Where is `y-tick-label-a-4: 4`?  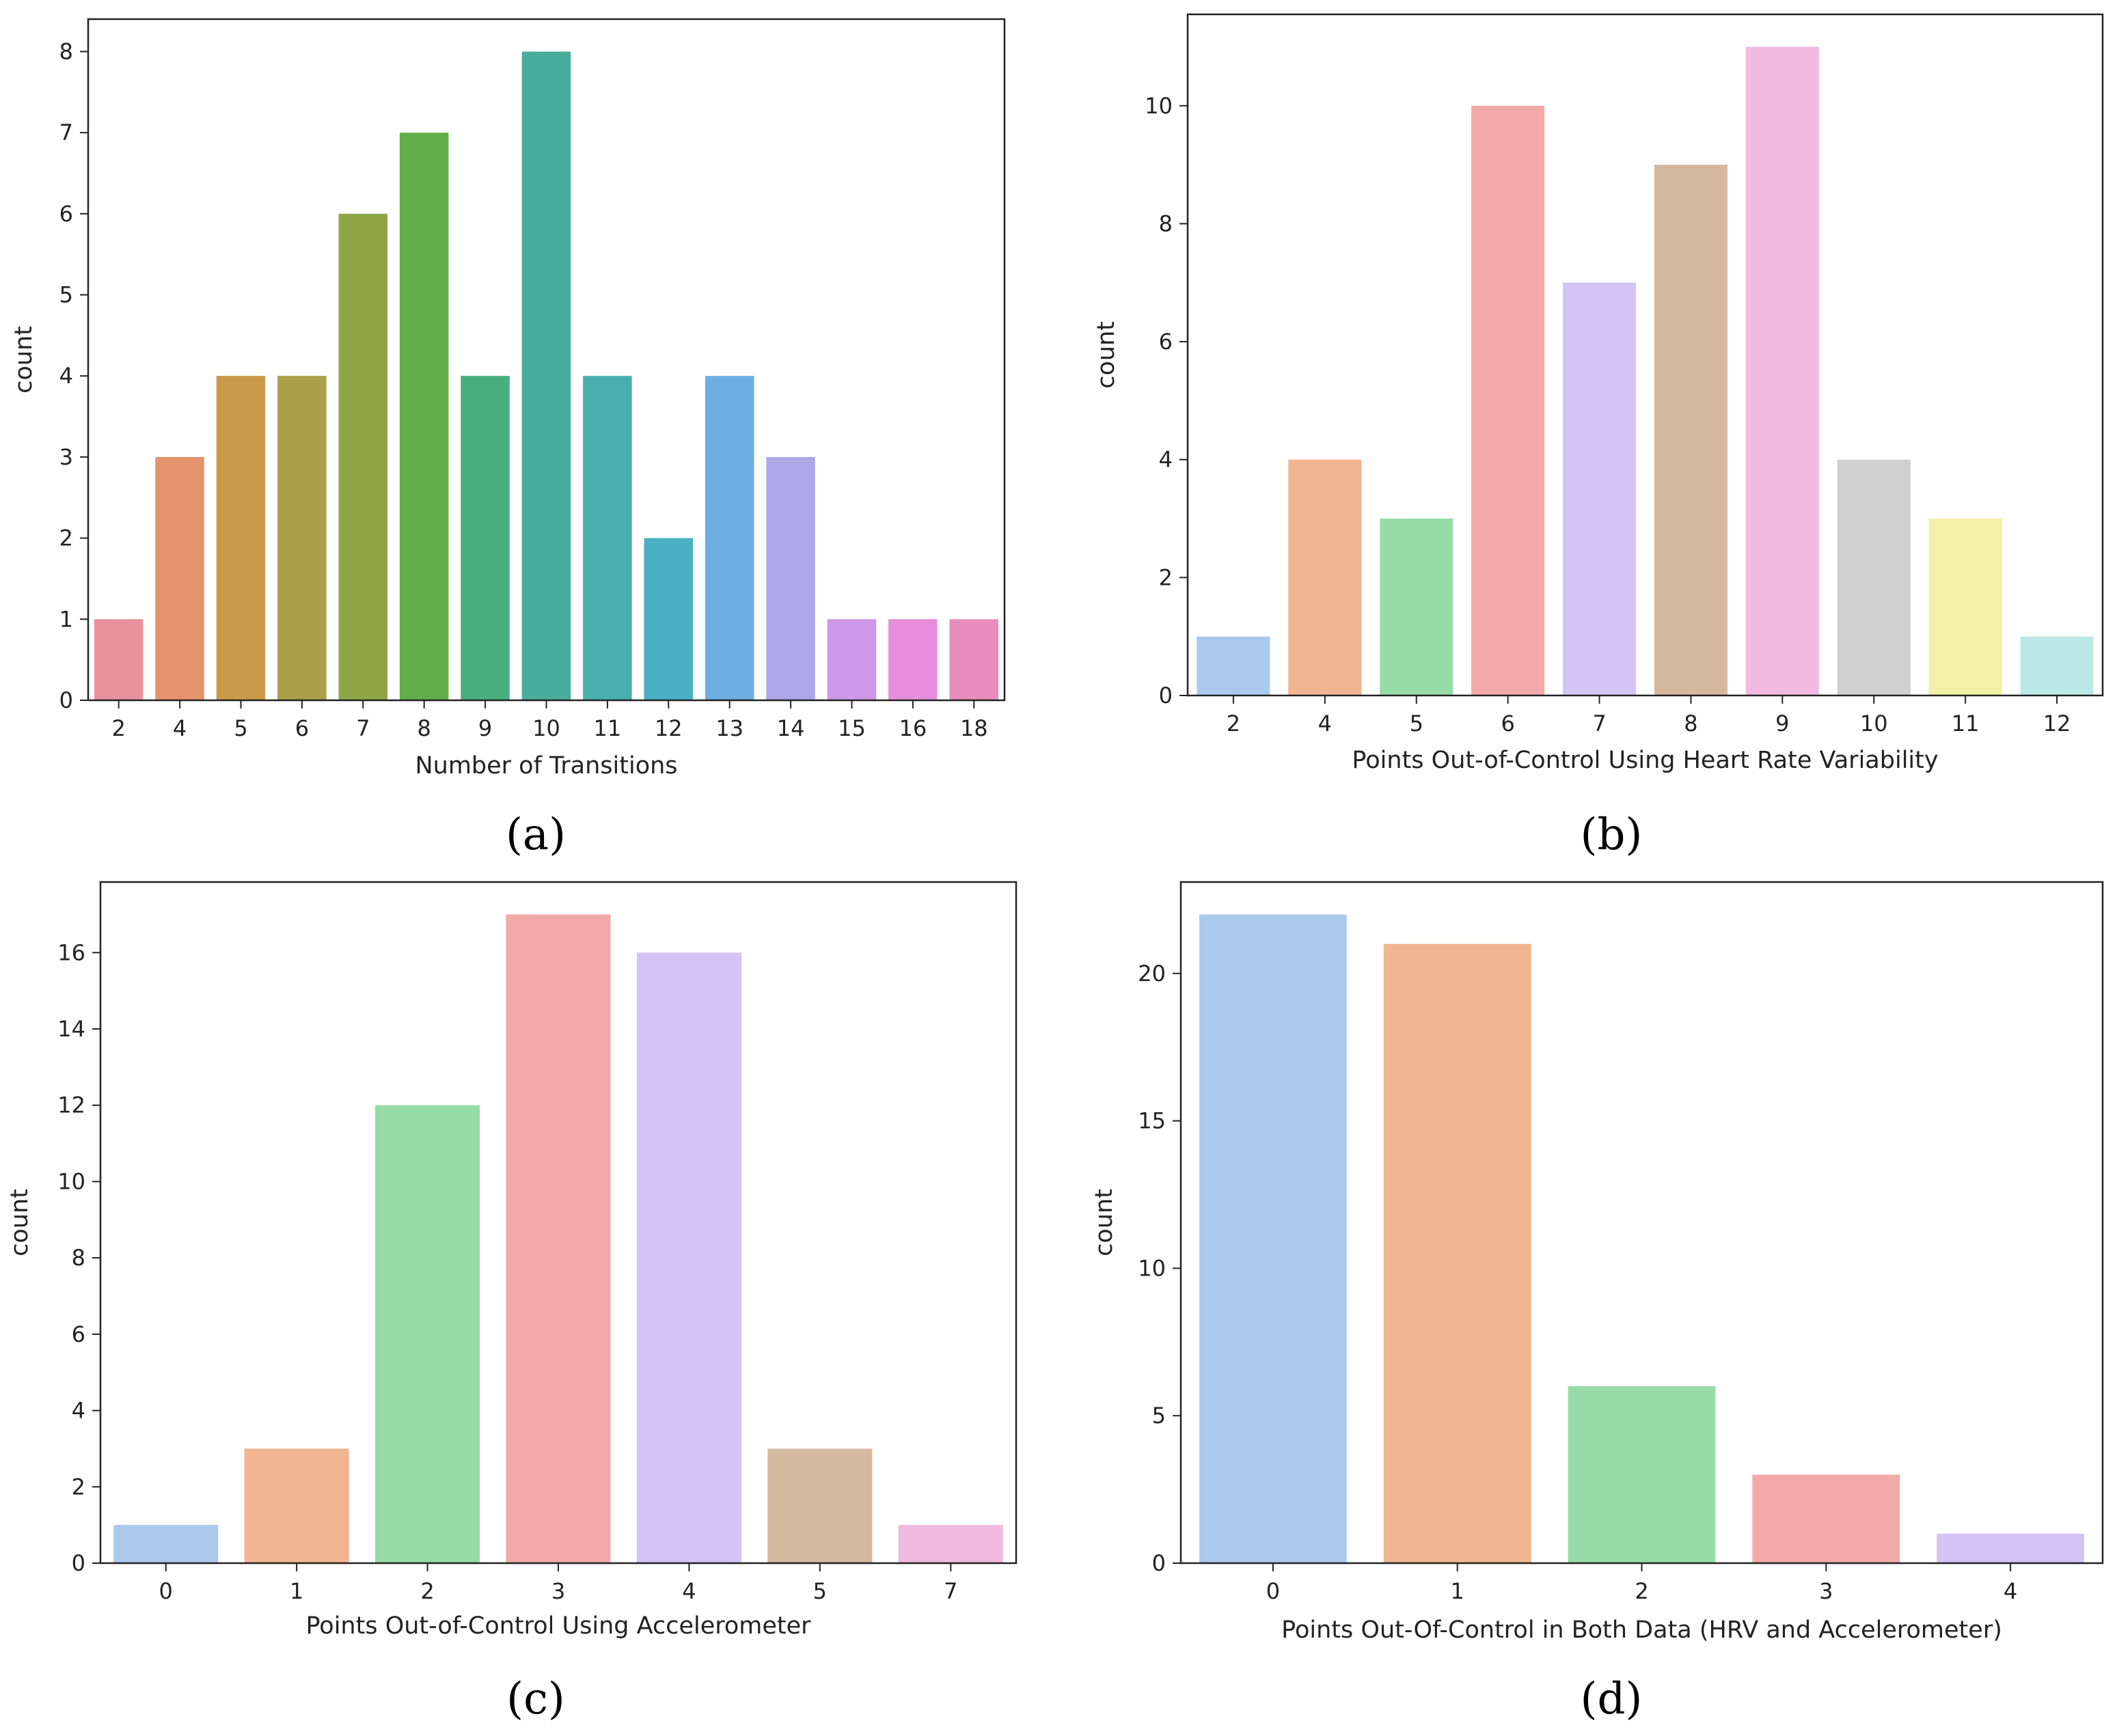 y-tick-label-a-4: 4 is located at coordinates (66, 376).